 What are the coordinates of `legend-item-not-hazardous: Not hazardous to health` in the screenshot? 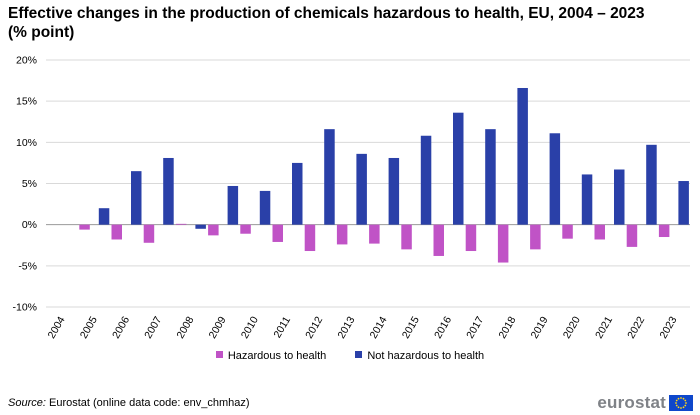 It's located at (419, 356).